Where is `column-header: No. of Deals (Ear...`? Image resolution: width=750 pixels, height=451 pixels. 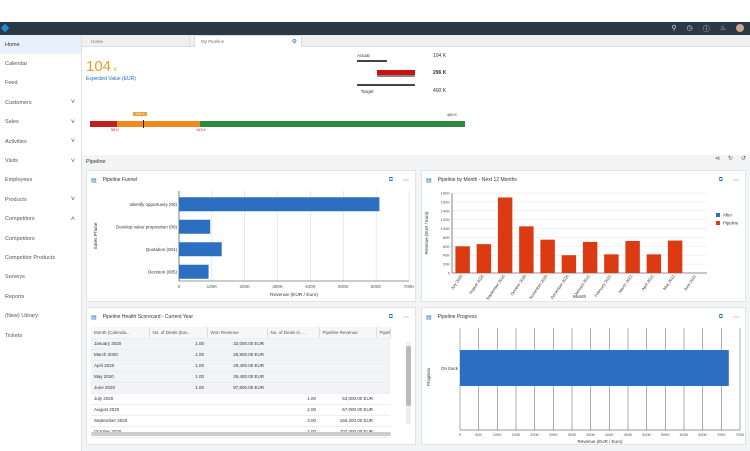 column-header: No. of Deals (Ear... is located at coordinates (178, 333).